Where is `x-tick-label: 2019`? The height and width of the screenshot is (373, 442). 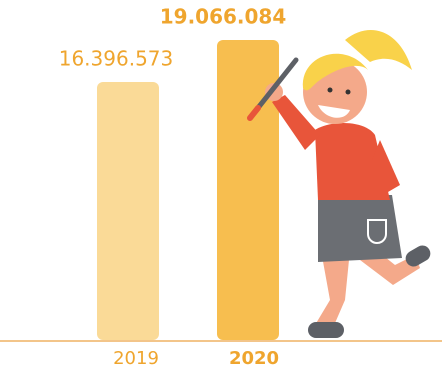 x-tick-label: 2019 is located at coordinates (136, 358).